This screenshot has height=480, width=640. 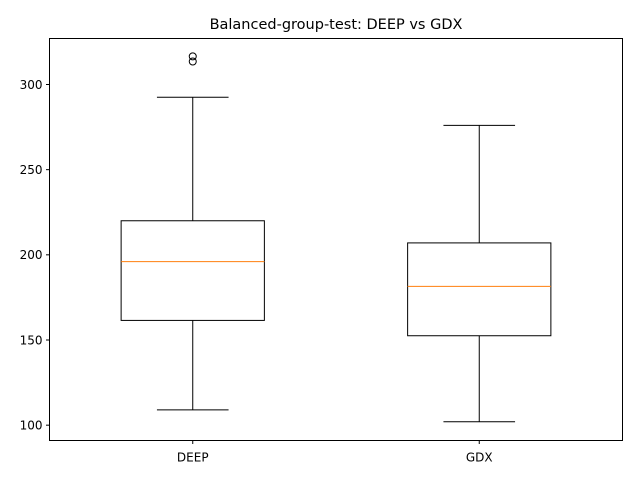 I want to click on chart-title: Balanced-group-test: DEEP vs GDX, so click(x=336, y=25).